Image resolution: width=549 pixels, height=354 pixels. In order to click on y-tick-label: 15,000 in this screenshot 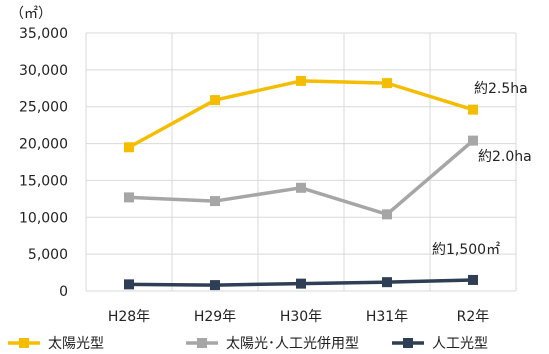, I will do `click(43, 181)`.